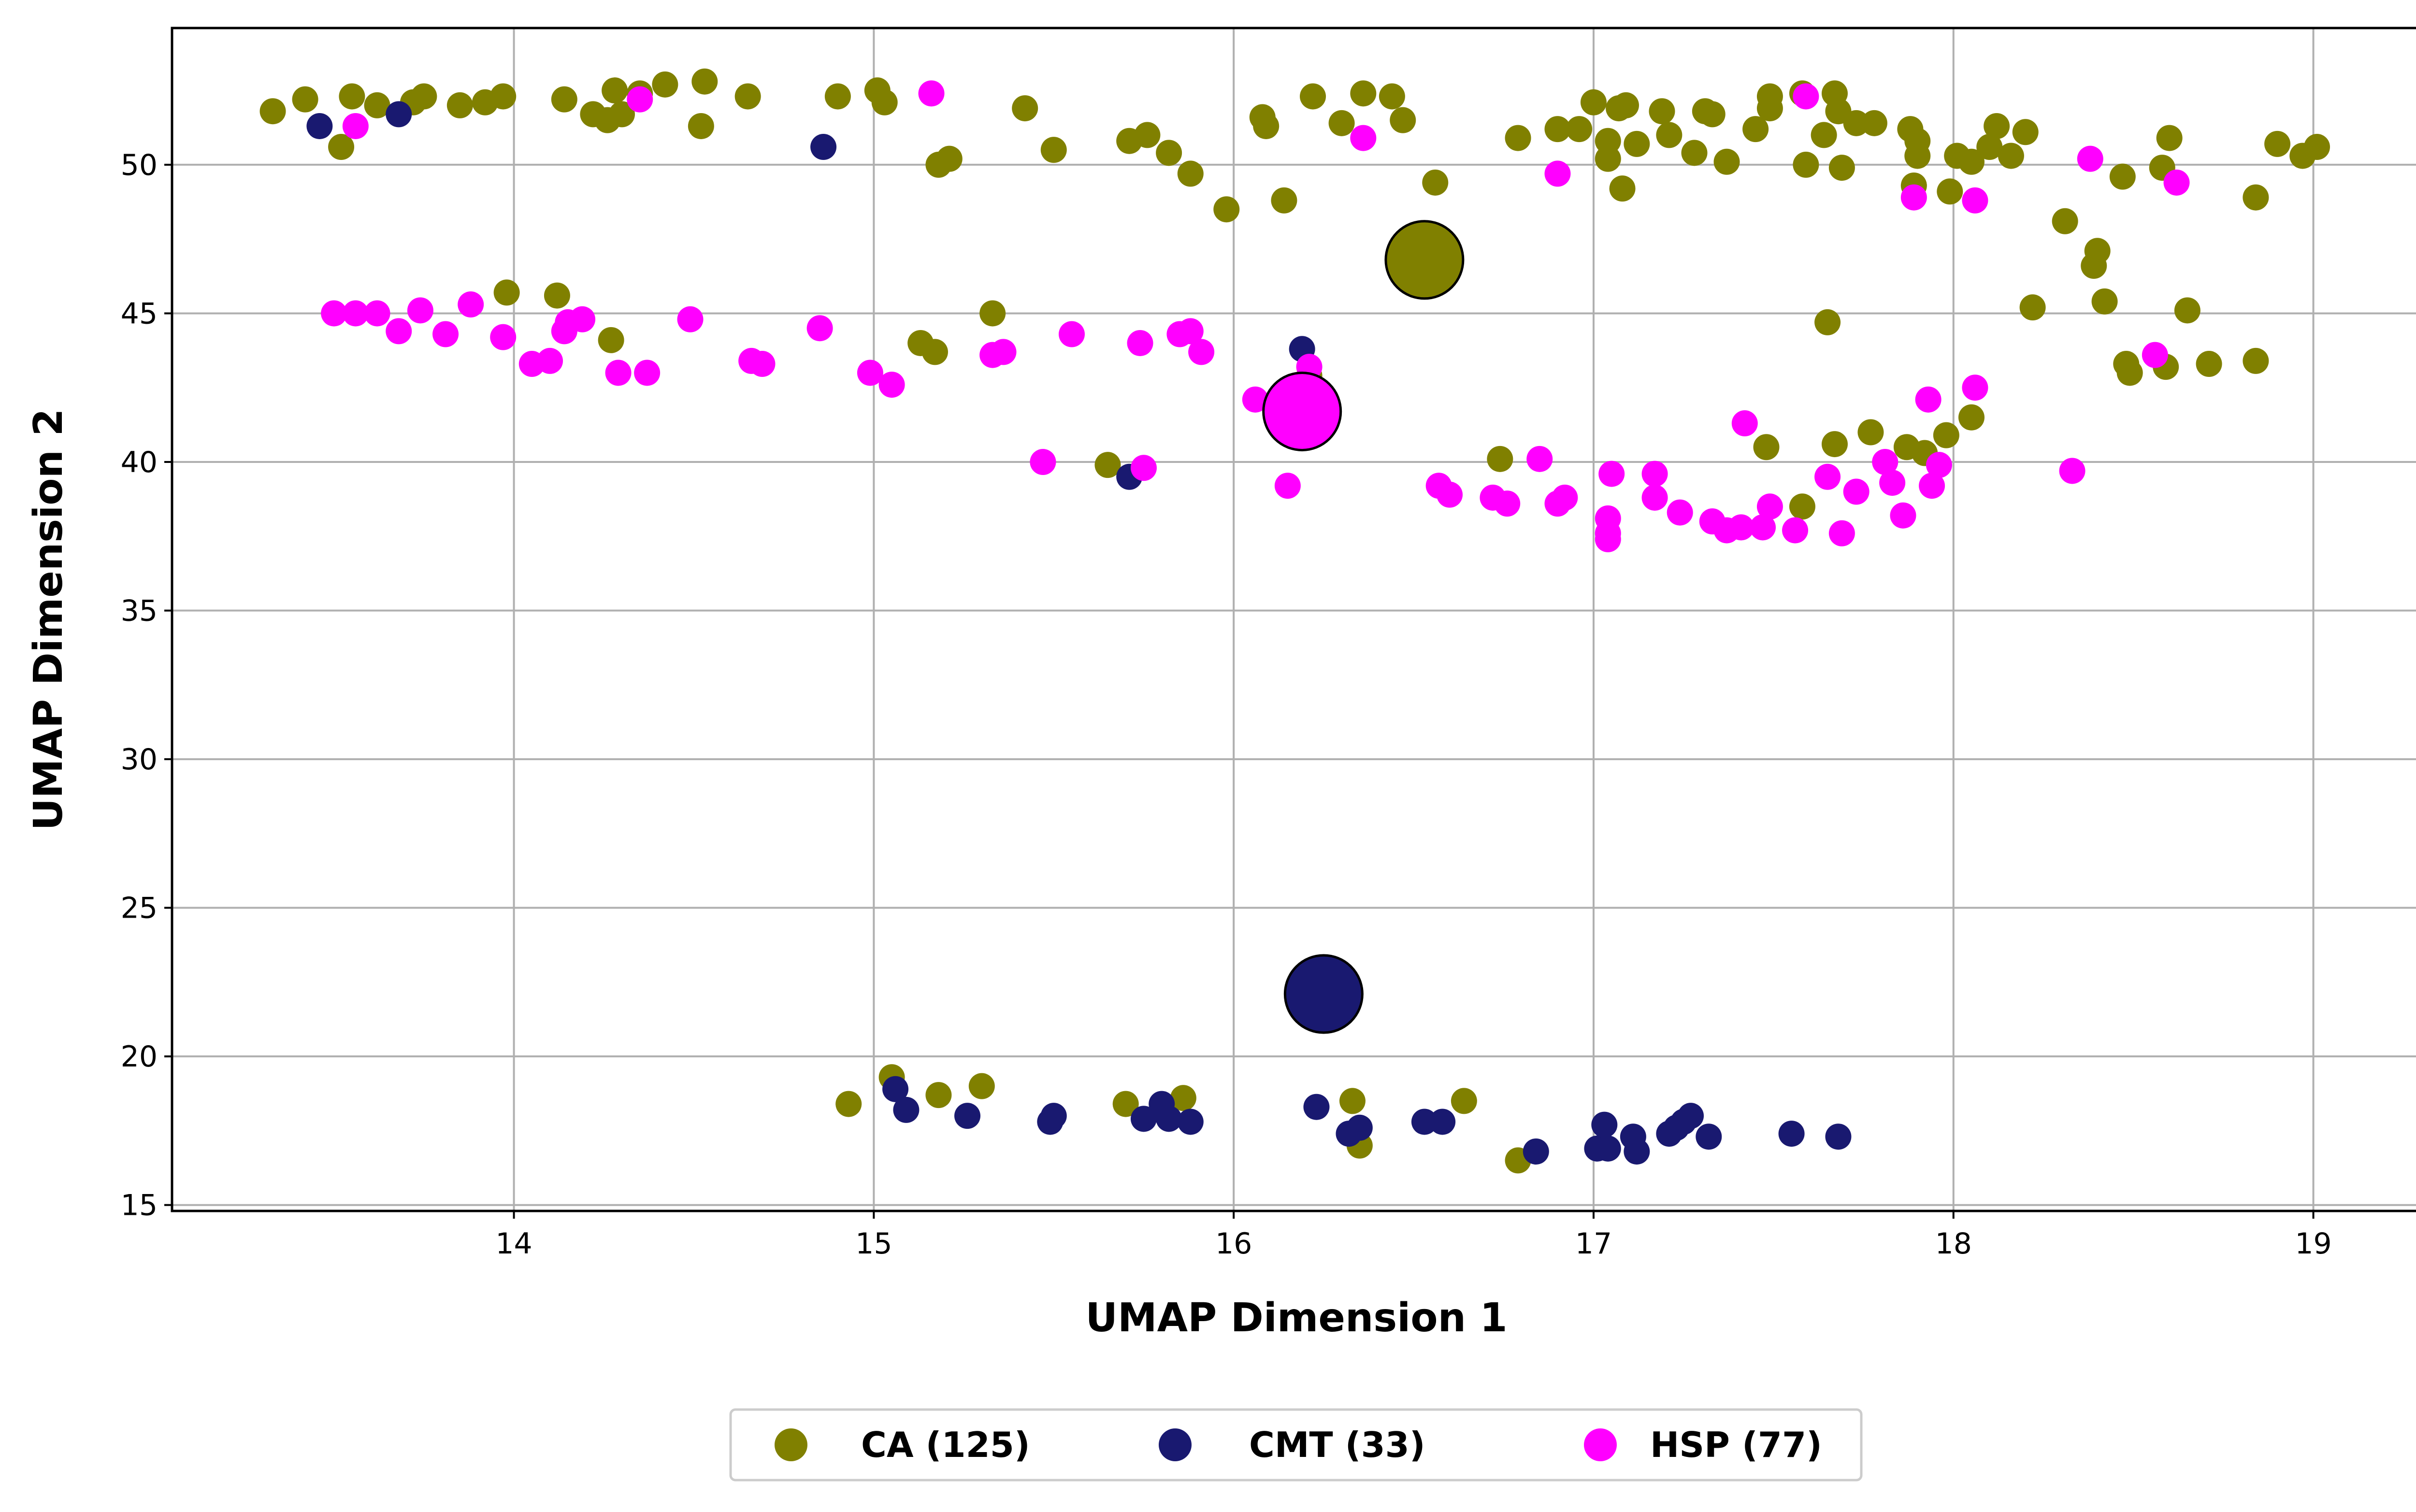 Image resolution: width=2416 pixels, height=1512 pixels. What do you see at coordinates (139, 165) in the screenshot?
I see `y-tick-label: 50` at bounding box center [139, 165].